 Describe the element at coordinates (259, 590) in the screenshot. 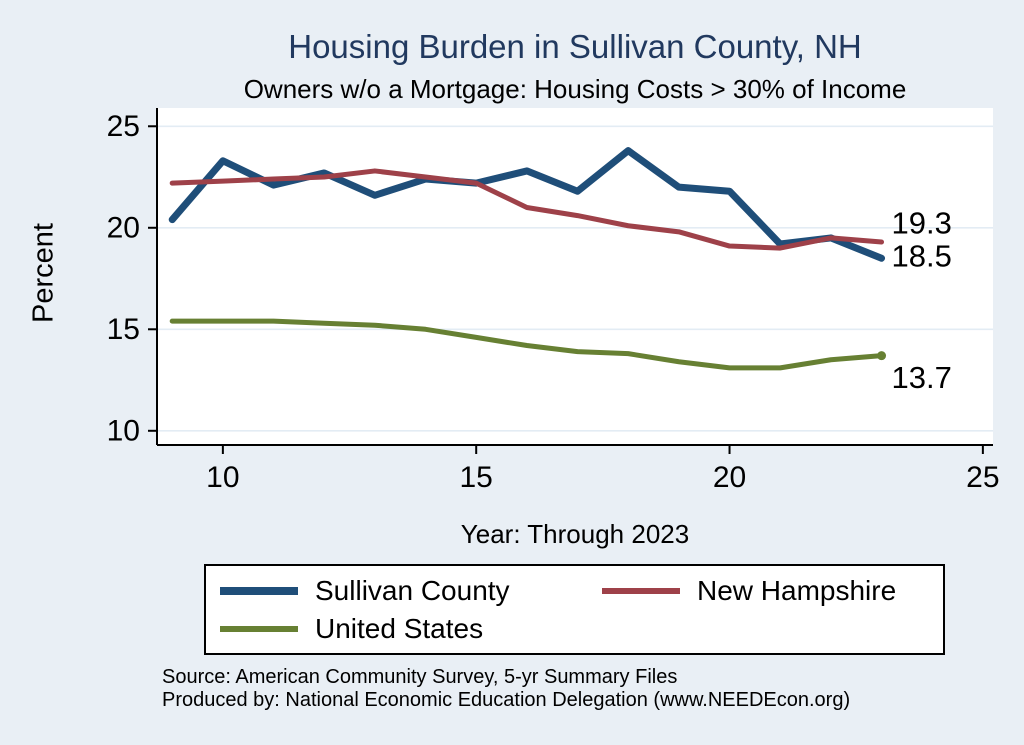

I see `legend-swatch-sullivan-county` at that location.